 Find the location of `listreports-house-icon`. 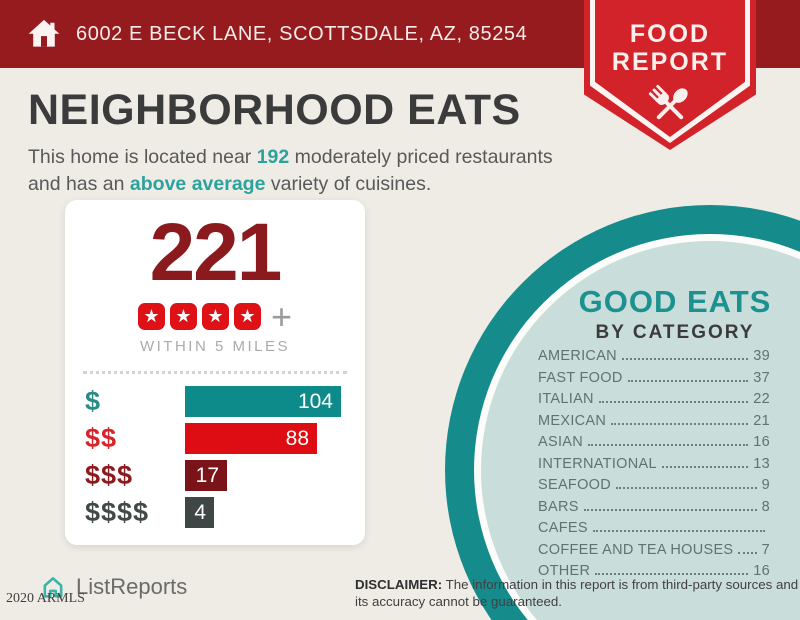

listreports-house-icon is located at coordinates (53, 587).